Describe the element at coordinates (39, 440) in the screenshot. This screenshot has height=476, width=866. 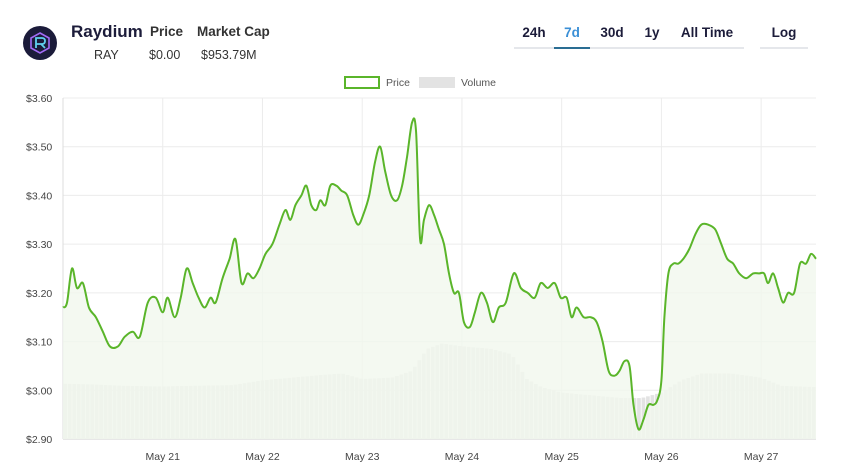
I see `y-tick-label: $2.90` at that location.